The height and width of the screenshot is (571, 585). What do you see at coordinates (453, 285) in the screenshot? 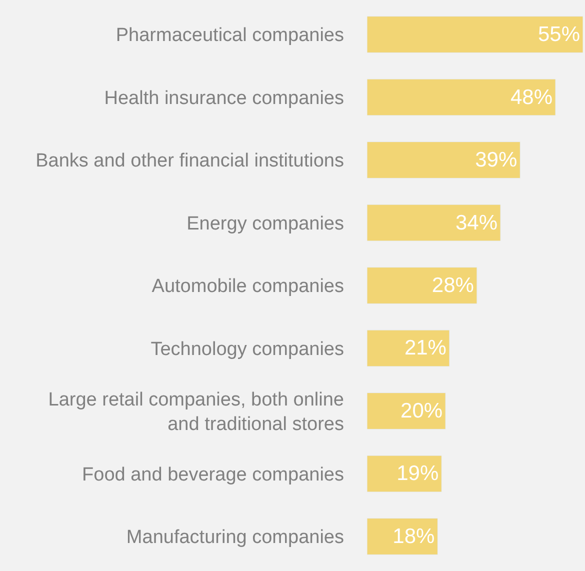
I see `data-label: 28%` at bounding box center [453, 285].